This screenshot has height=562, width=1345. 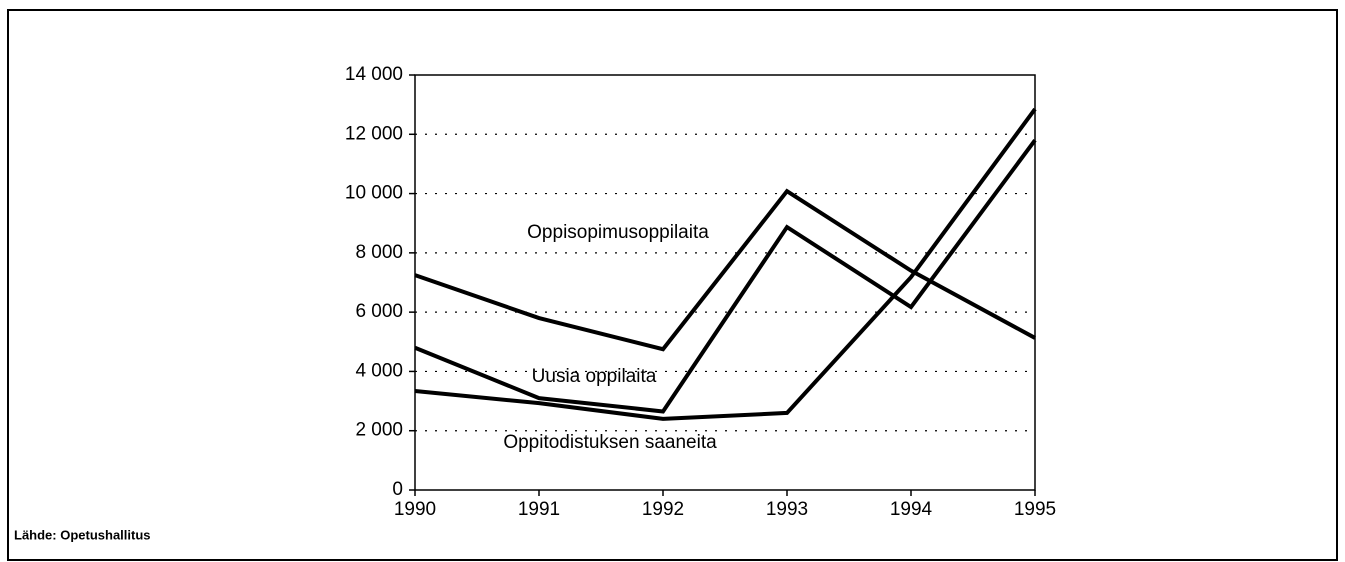 What do you see at coordinates (415, 509) in the screenshot?
I see `x-tick-label: 1990` at bounding box center [415, 509].